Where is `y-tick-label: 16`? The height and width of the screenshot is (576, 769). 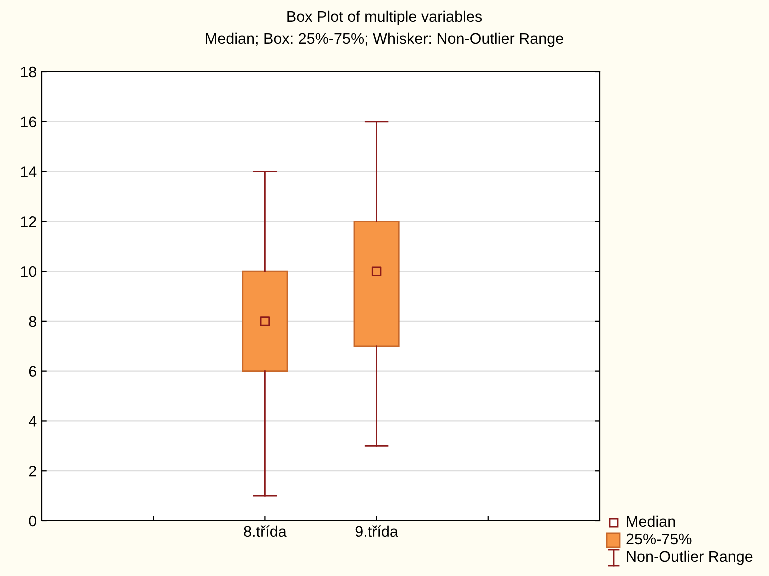 y-tick-label: 16 is located at coordinates (28, 122).